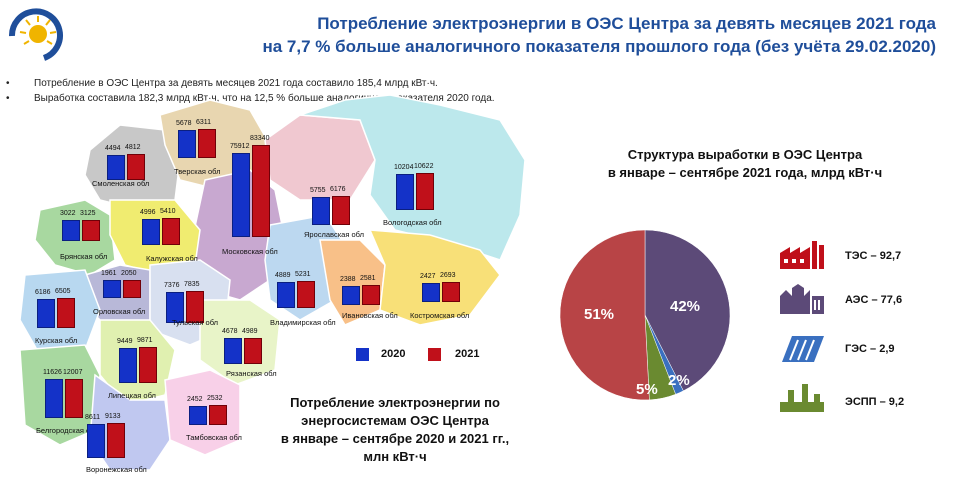  I want to click on bar-value-2021: 10622, so click(424, 166).